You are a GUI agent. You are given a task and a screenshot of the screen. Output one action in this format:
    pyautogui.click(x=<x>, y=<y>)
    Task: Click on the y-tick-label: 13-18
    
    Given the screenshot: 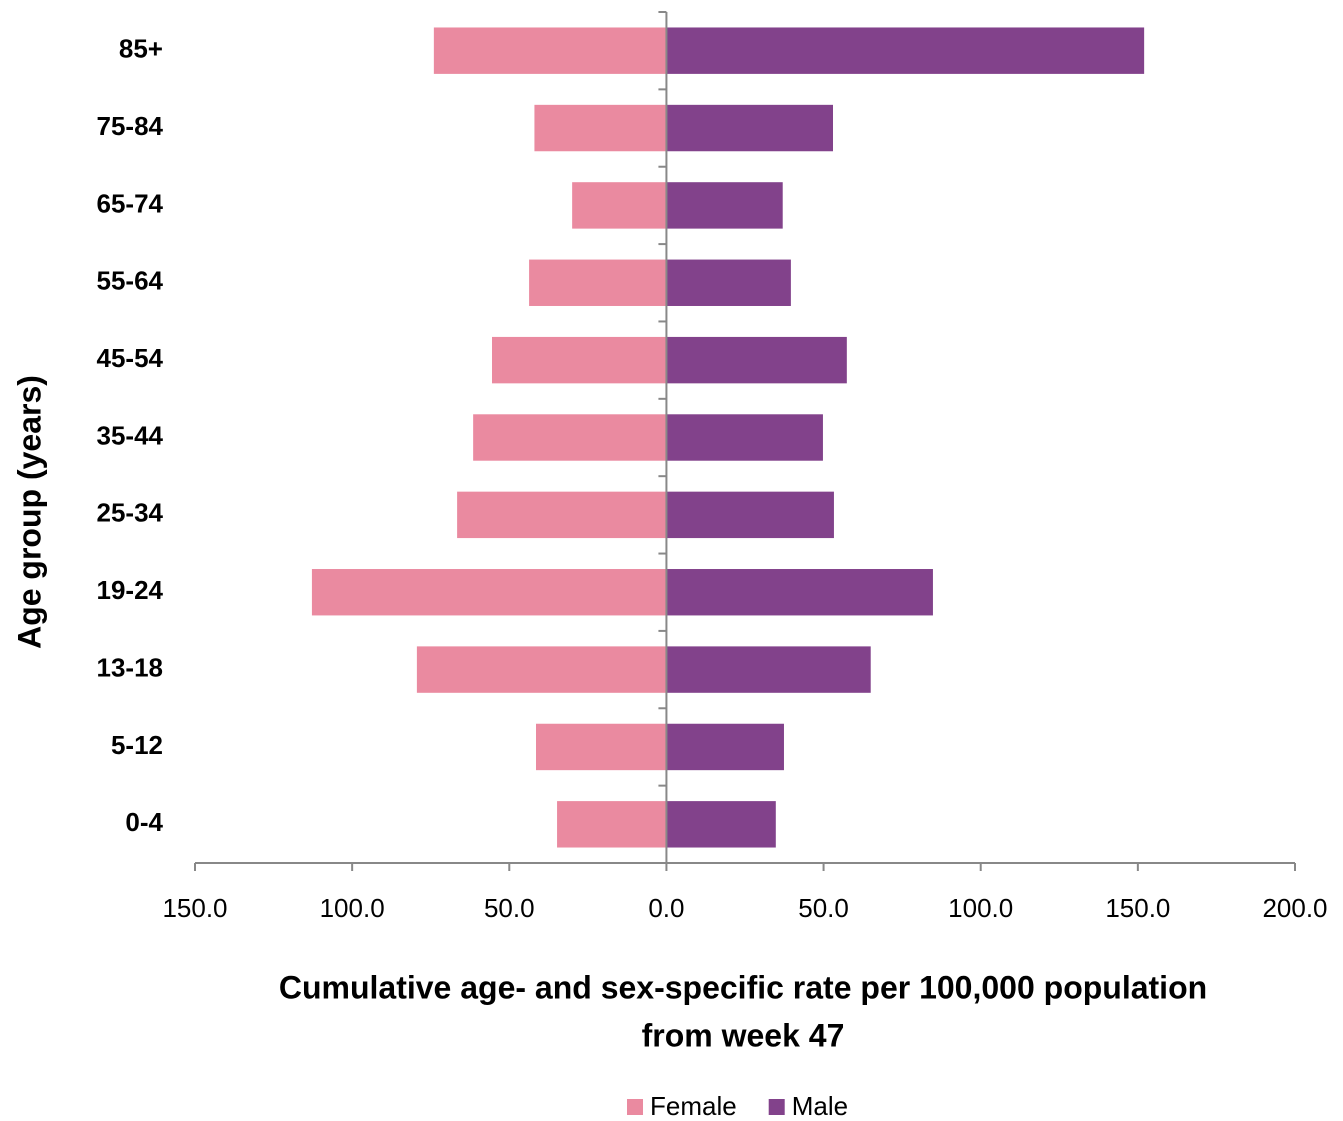 What is the action you would take?
    pyautogui.click(x=130, y=667)
    